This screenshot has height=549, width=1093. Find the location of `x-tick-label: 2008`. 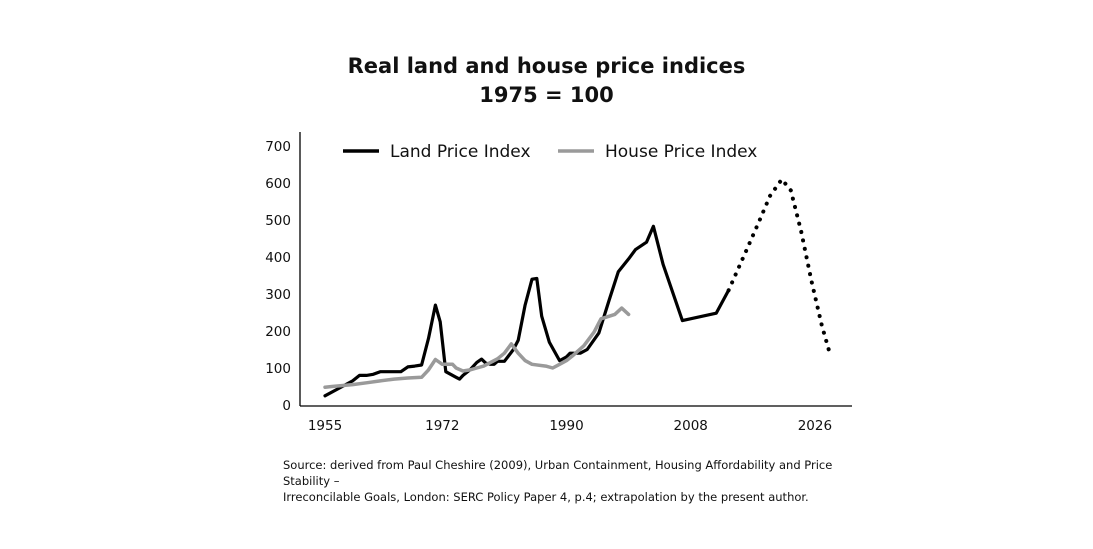

x-tick-label: 2008 is located at coordinates (691, 426).